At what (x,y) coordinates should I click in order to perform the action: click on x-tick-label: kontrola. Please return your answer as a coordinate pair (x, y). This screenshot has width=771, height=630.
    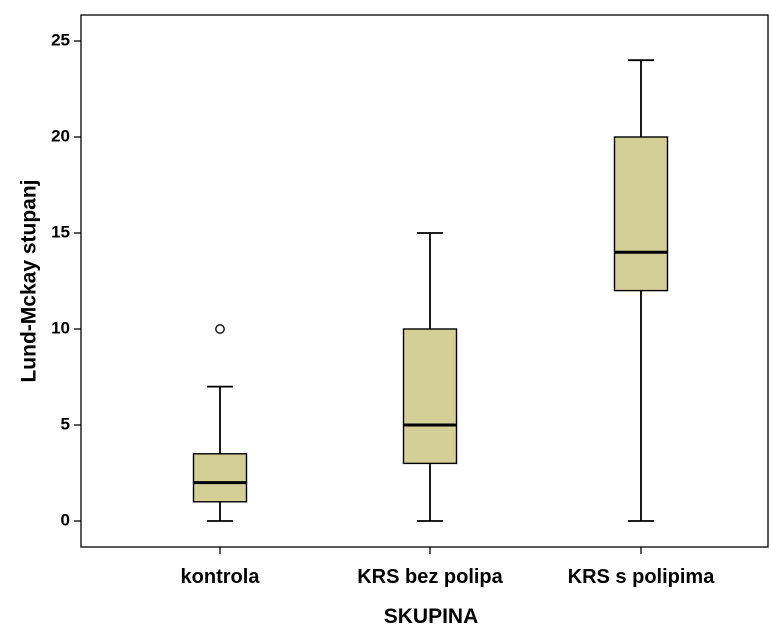
    Looking at the image, I should click on (221, 577).